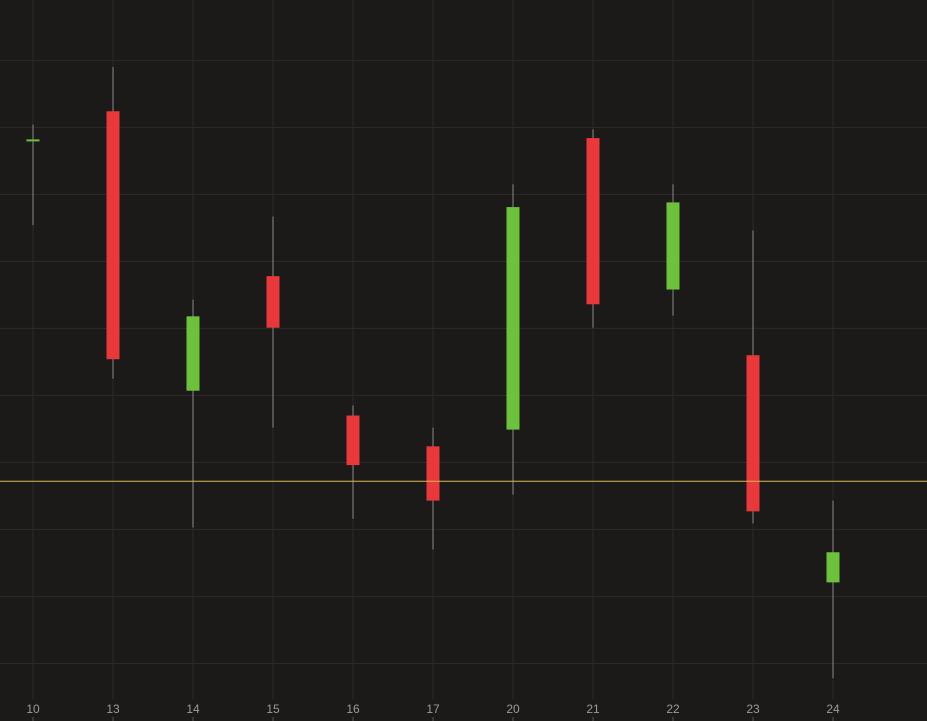 This screenshot has width=927, height=721. Describe the element at coordinates (433, 709) in the screenshot. I see `x-tick-label: 17` at that location.